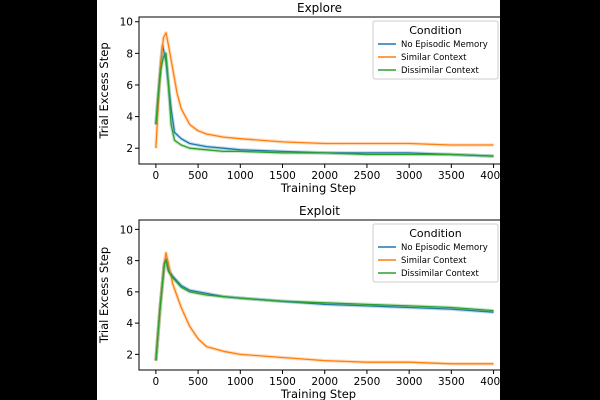 Image resolution: width=600 pixels, height=400 pixels. Describe the element at coordinates (126, 23) in the screenshot. I see `chart-1-ytick-label: 10` at that location.